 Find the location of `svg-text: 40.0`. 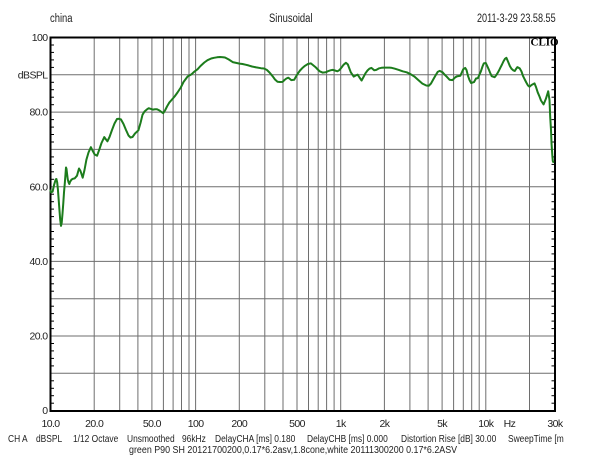

svg-text: 40.0 is located at coordinates (38, 262).